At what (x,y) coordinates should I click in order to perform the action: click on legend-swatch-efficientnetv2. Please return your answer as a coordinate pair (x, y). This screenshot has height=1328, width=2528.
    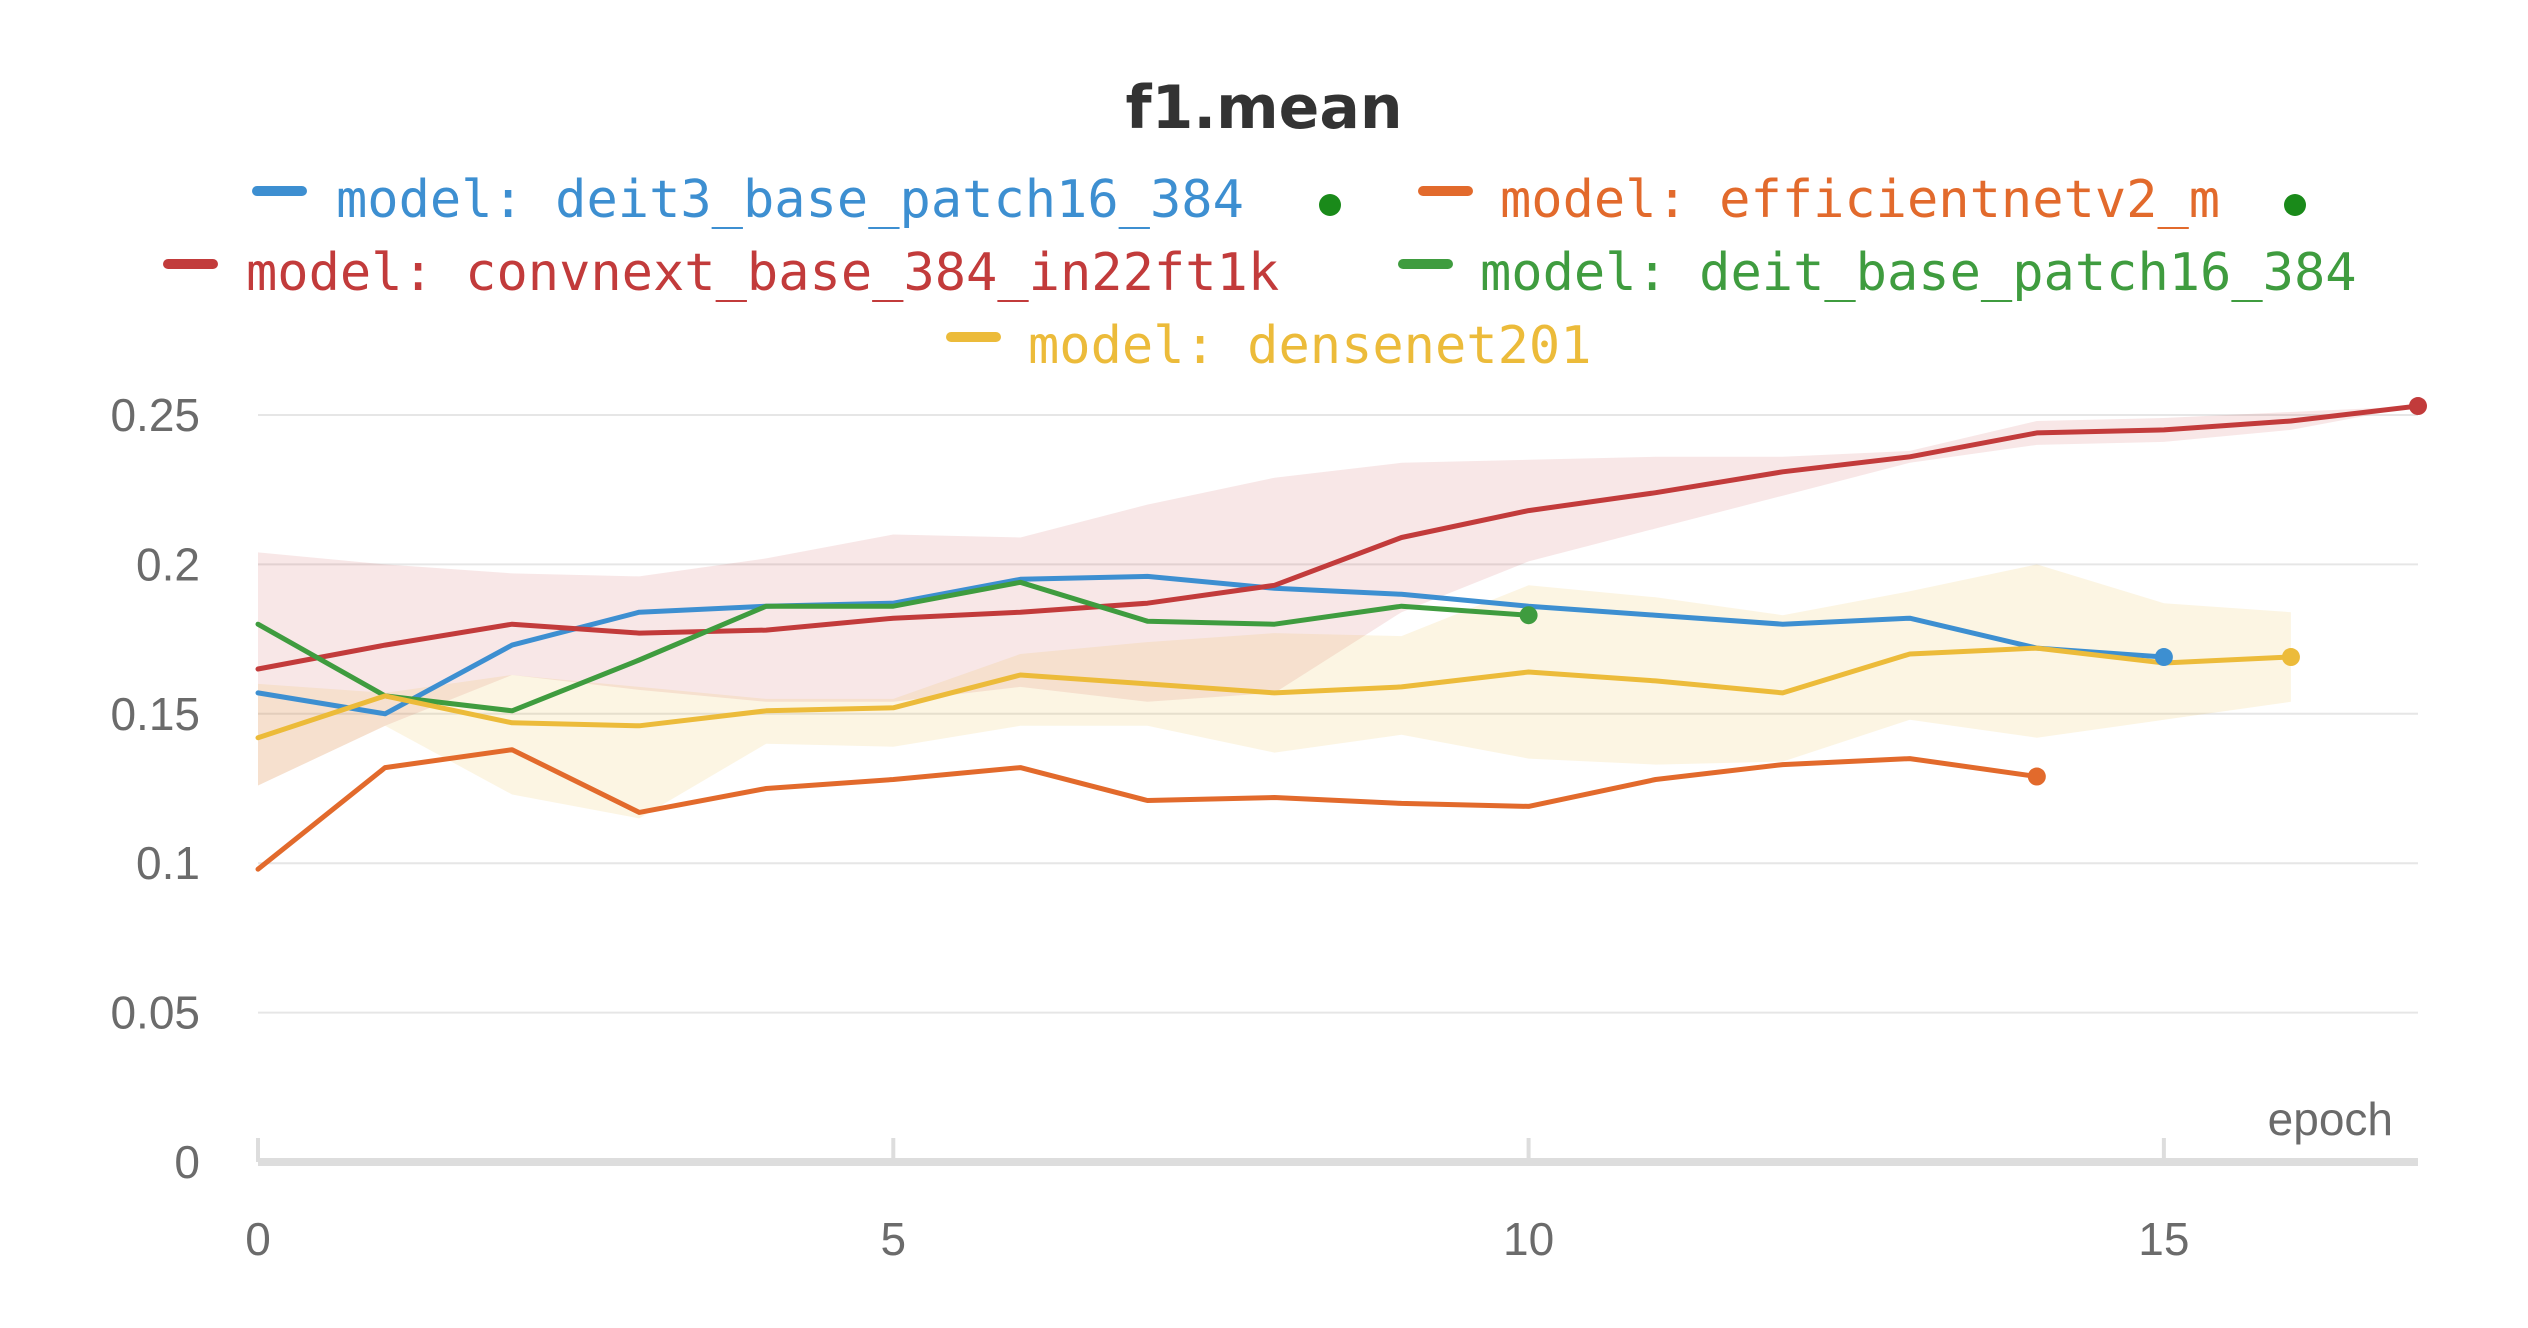
    Looking at the image, I should click on (1445, 191).